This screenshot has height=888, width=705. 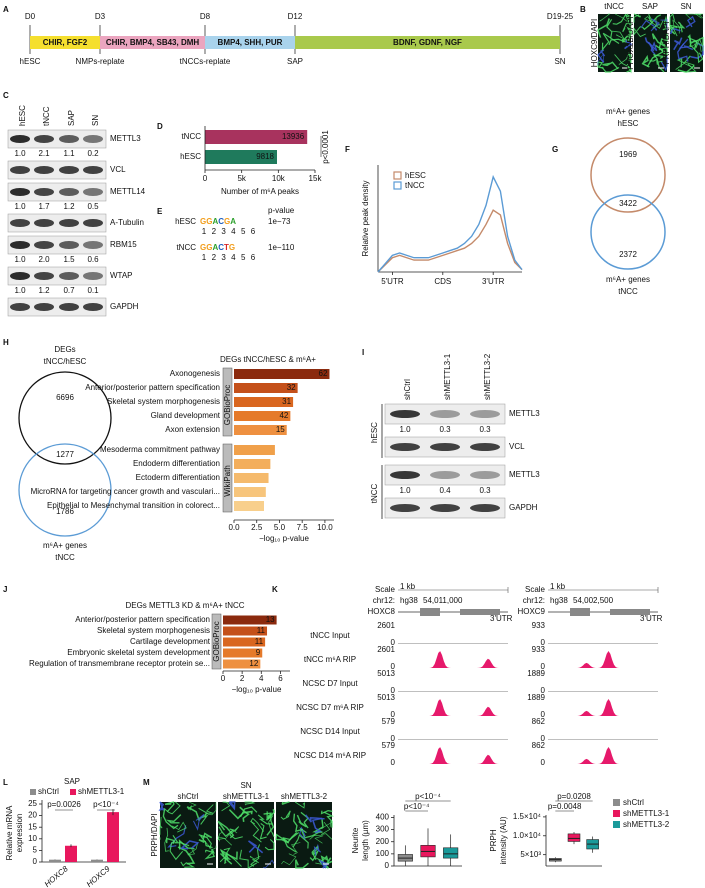 What do you see at coordinates (384, 600) in the screenshot?
I see `chr-label: chr12:` at bounding box center [384, 600].